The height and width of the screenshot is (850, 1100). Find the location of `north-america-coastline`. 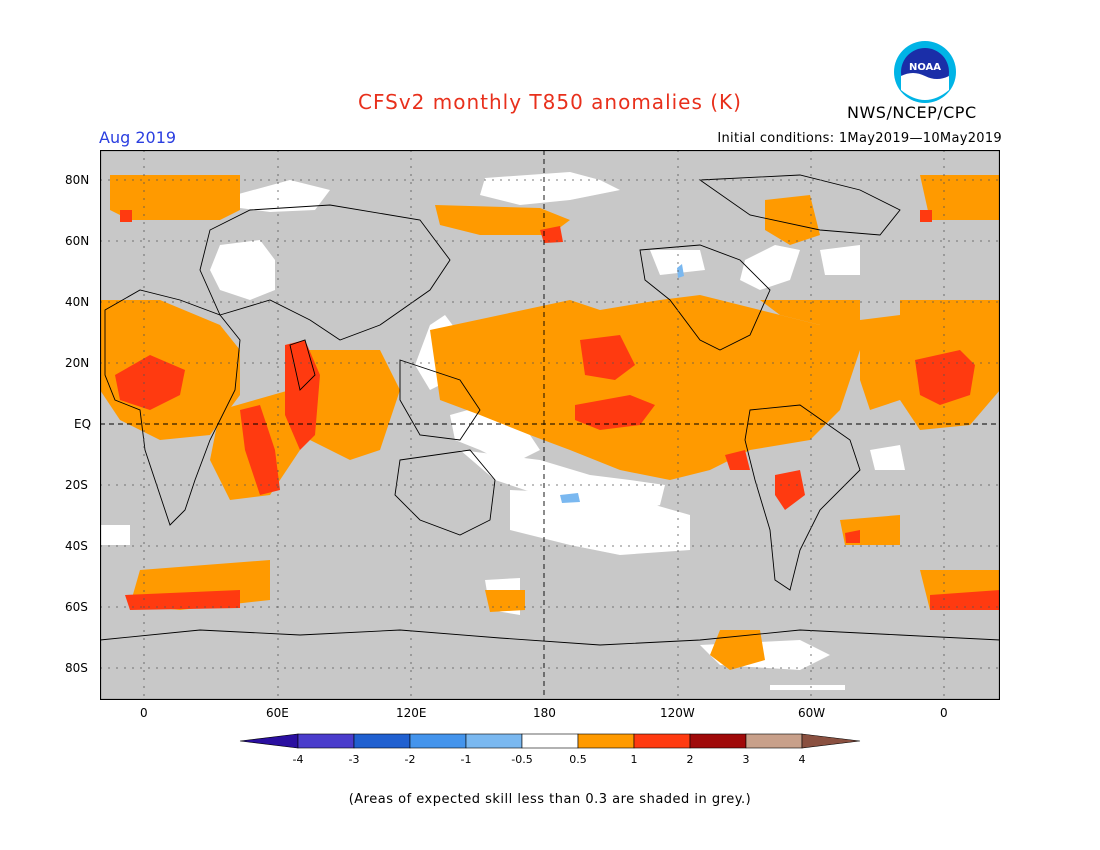

north-america-coastline is located at coordinates (705, 297).